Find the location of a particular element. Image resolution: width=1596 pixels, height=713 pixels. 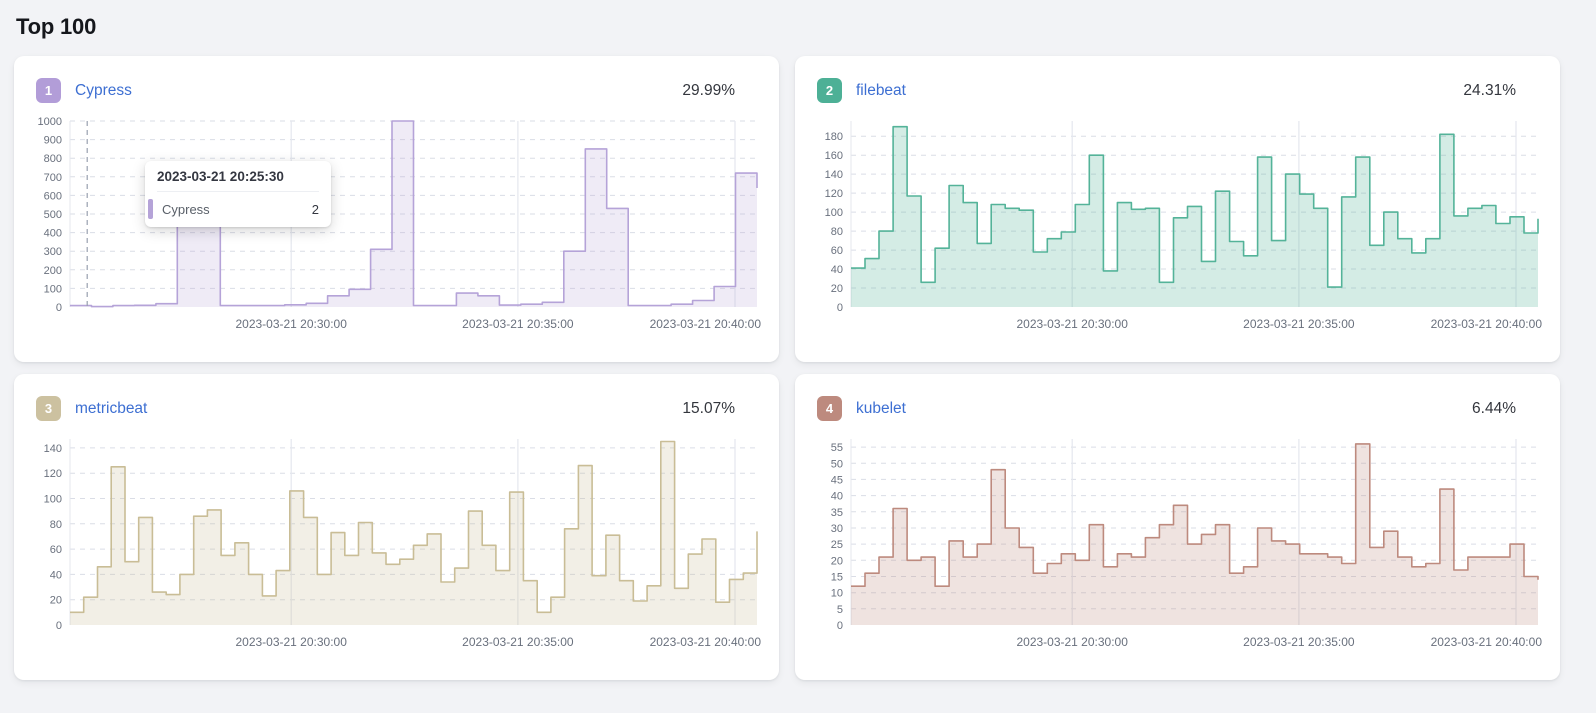

rank-badge: 2 is located at coordinates (829, 90).